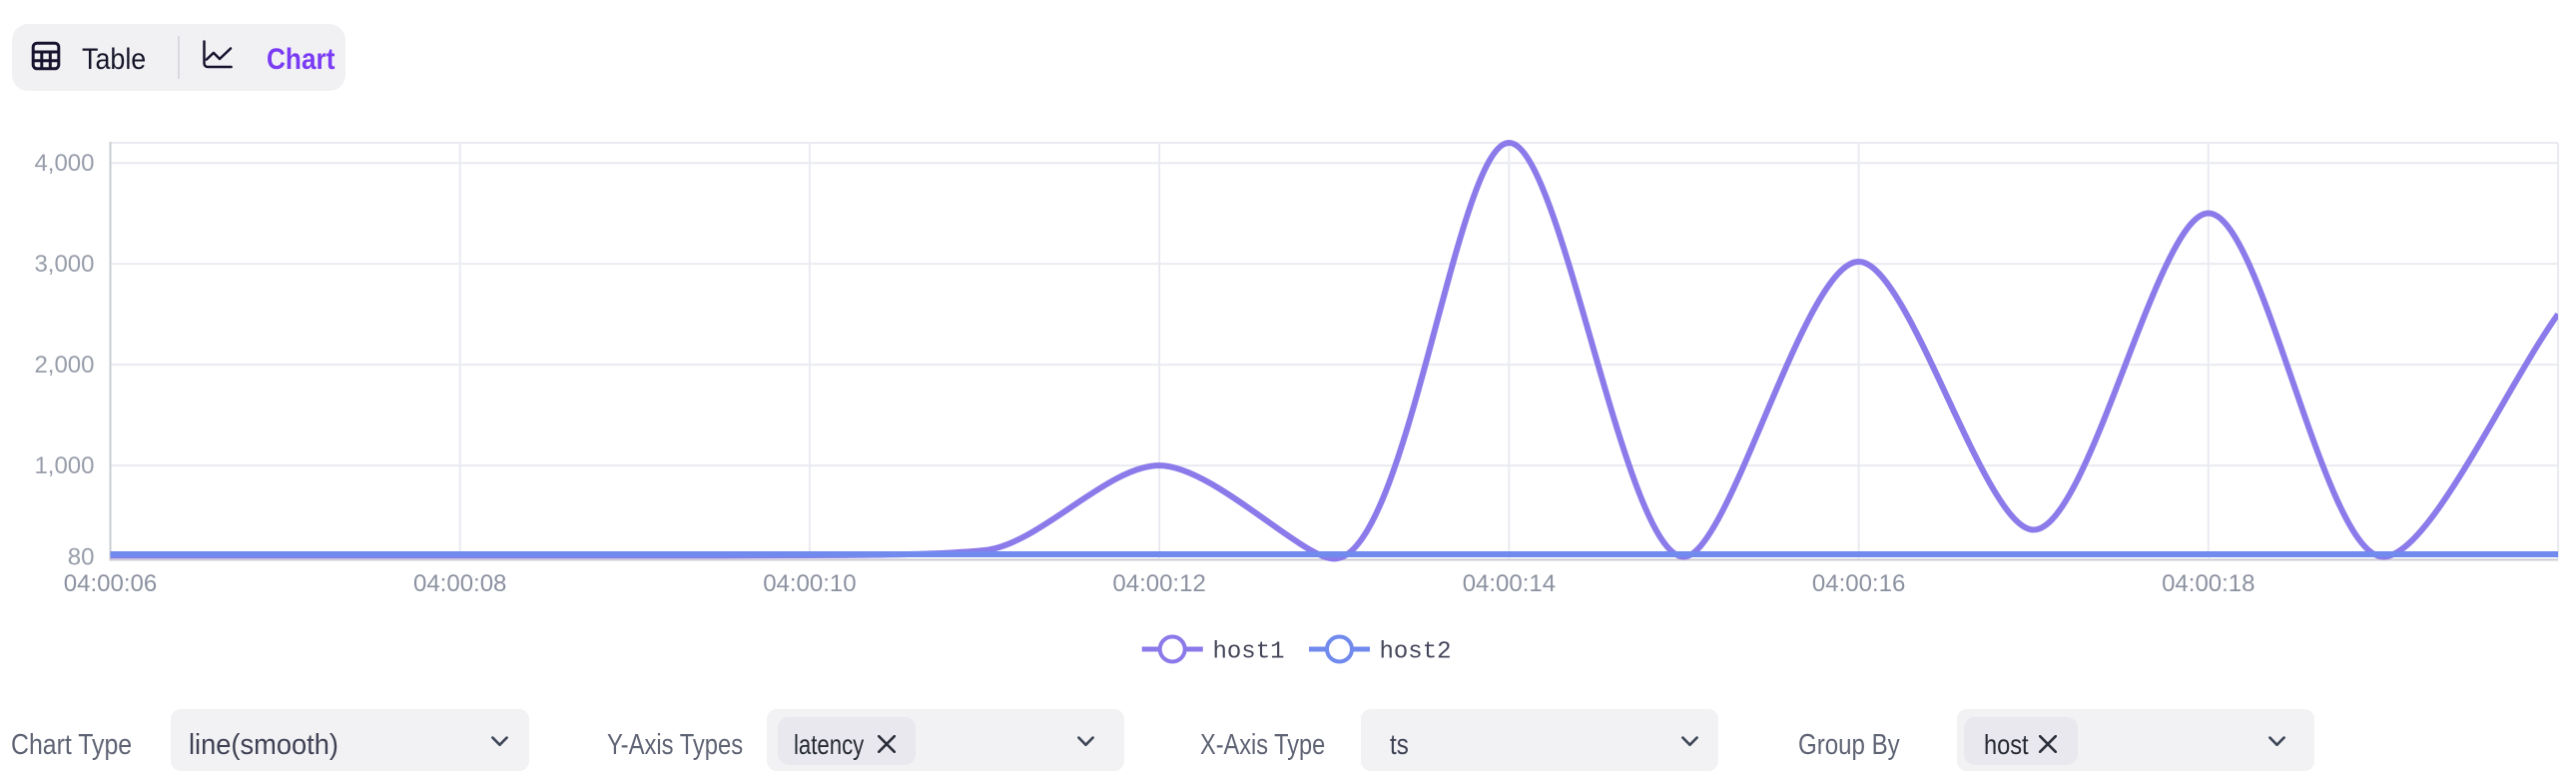  Describe the element at coordinates (1158, 583) in the screenshot. I see `svg-text: 04:00:12` at that location.